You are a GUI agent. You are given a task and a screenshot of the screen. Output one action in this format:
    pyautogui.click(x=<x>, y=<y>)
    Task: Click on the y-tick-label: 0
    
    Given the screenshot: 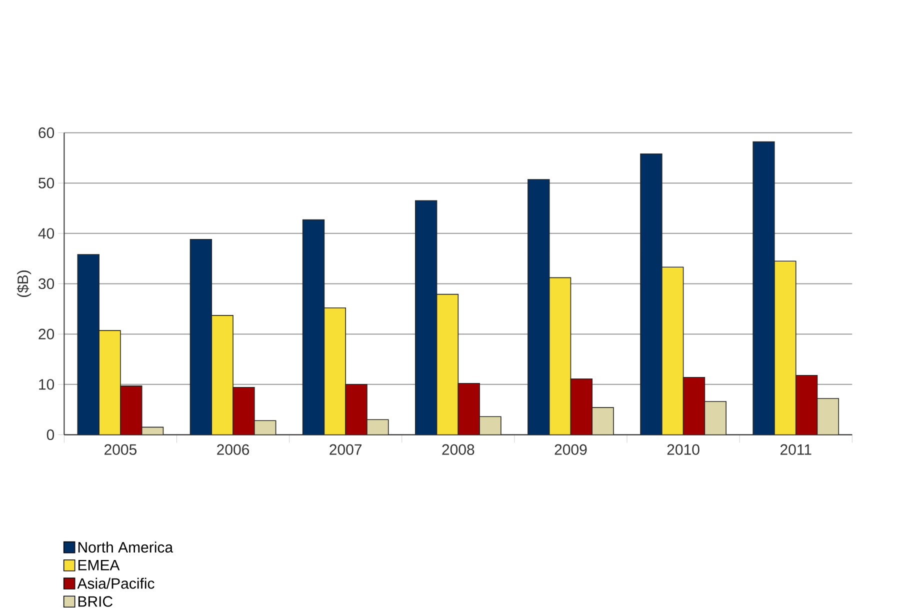 What is the action you would take?
    pyautogui.click(x=50, y=434)
    